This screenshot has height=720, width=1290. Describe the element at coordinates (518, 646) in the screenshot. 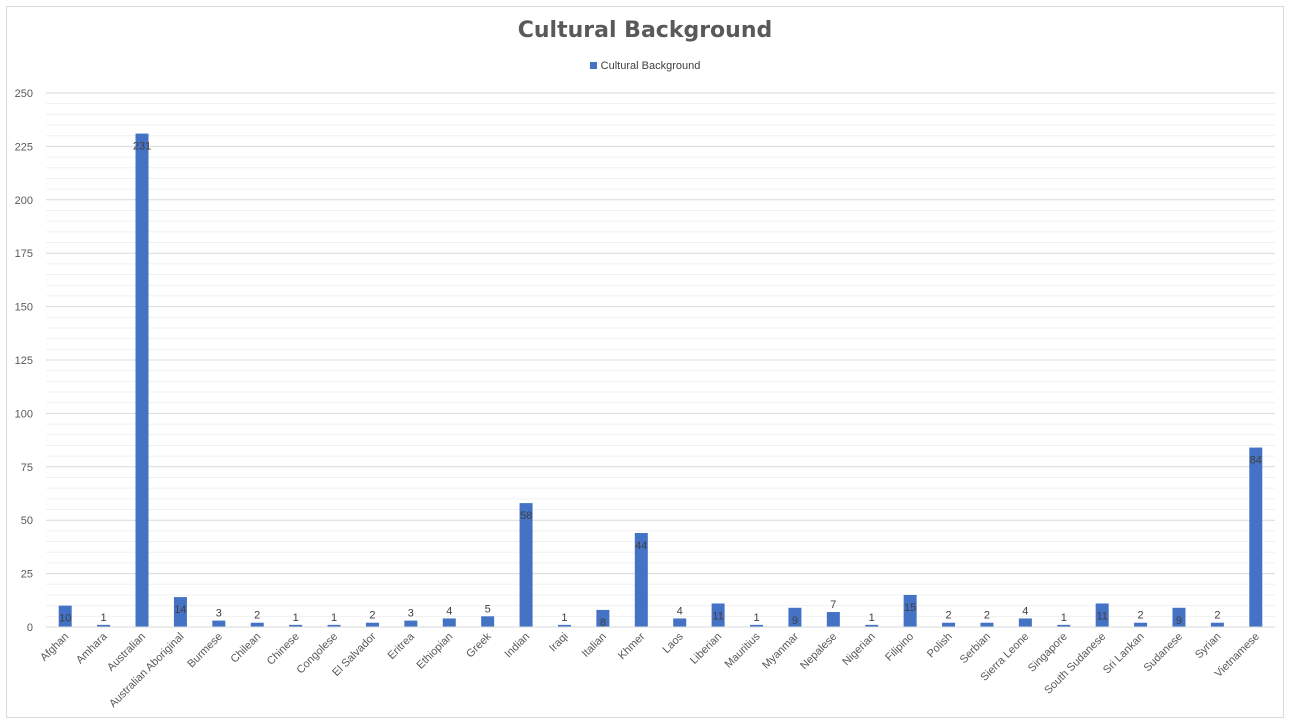

I see `x-tick-label: Indian` at that location.